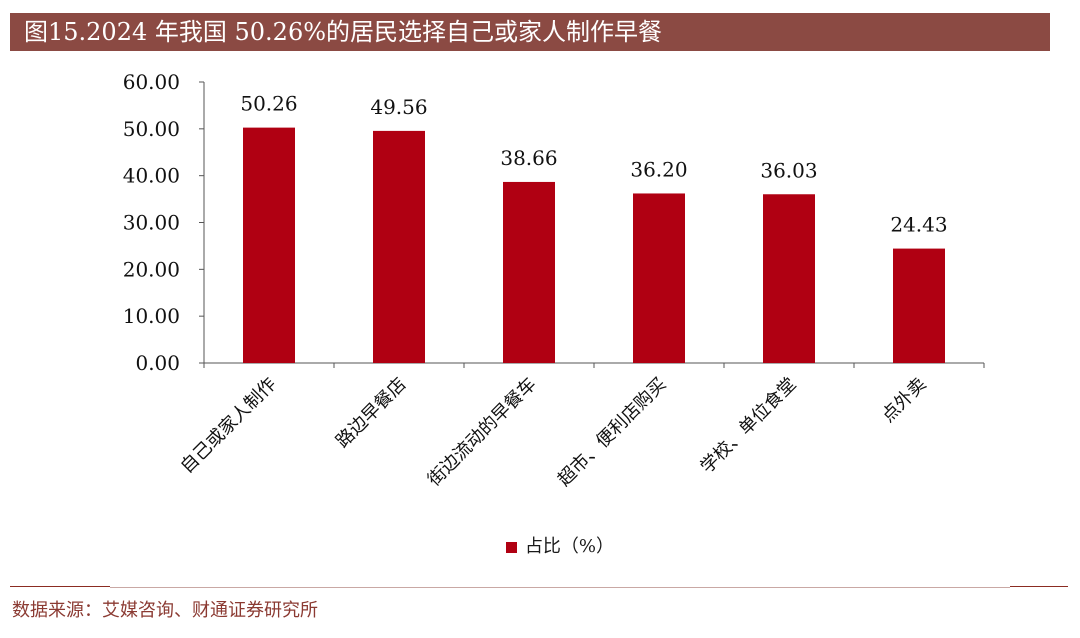 The width and height of the screenshot is (1080, 638). I want to click on x-tick-label: 超市、便利店购买, so click(612, 432).